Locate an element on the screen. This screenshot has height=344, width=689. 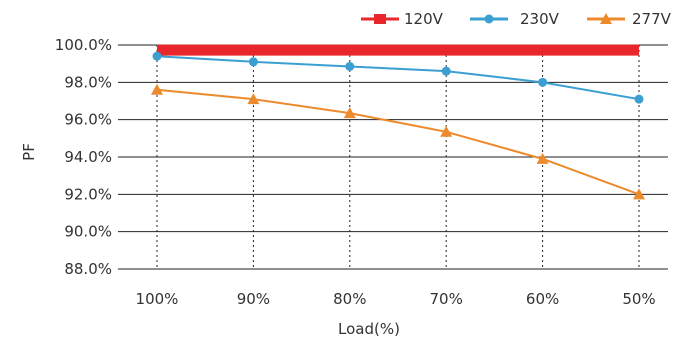
x-axis-title: Load(%) is located at coordinates (369, 329).